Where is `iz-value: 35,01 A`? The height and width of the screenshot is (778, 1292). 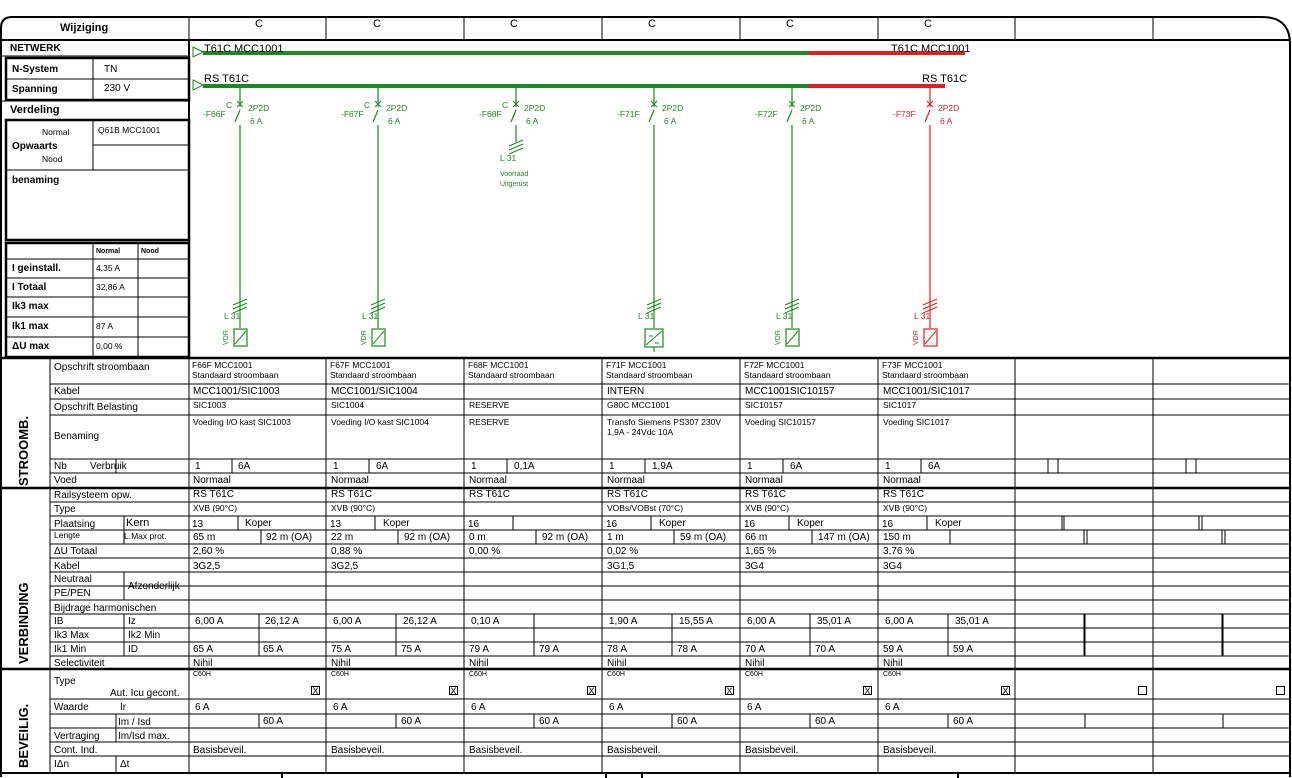
iz-value: 35,01 A is located at coordinates (834, 621).